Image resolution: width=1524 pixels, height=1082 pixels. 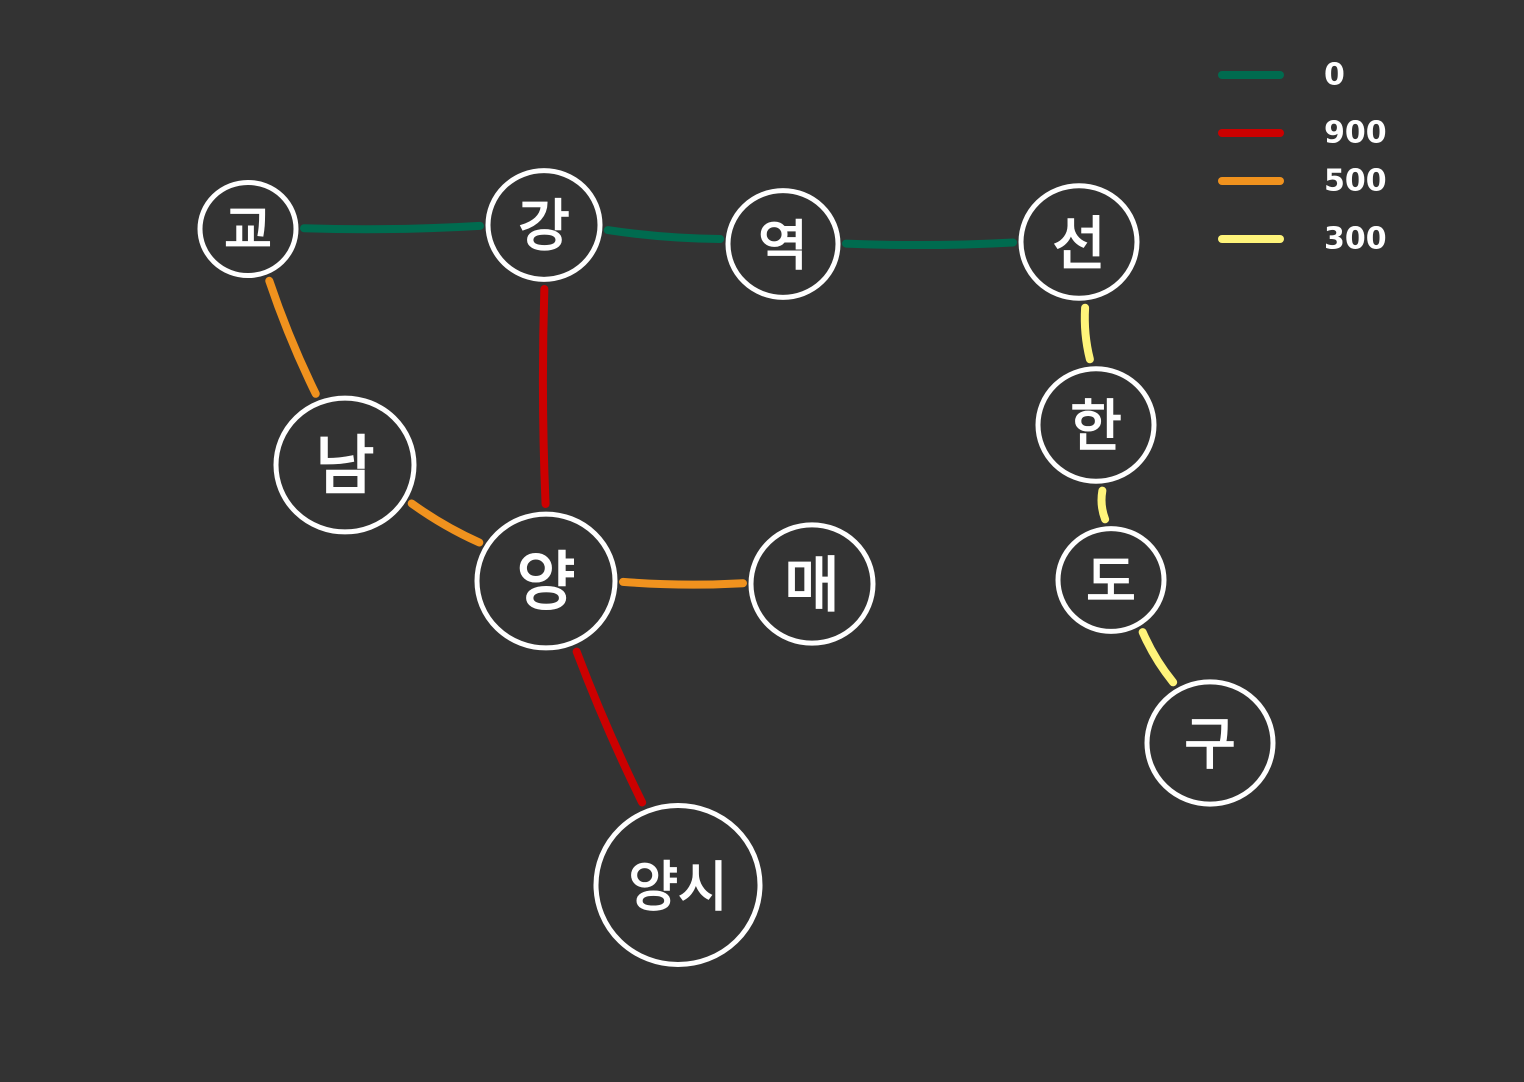 I want to click on node-go: 교, so click(x=248, y=229).